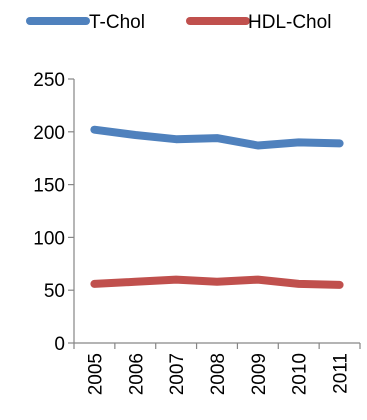  What do you see at coordinates (289, 22) in the screenshot?
I see `legend-label: HDL-Chol` at bounding box center [289, 22].